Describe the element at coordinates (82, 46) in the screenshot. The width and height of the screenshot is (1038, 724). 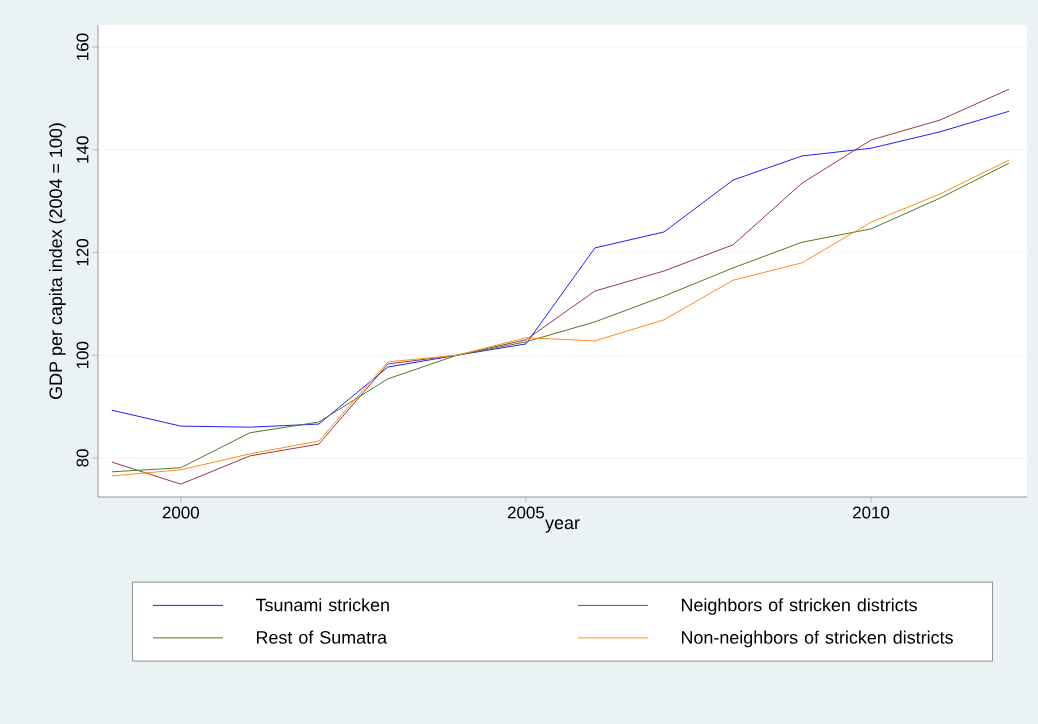
I see `y-tick-label: 160` at that location.